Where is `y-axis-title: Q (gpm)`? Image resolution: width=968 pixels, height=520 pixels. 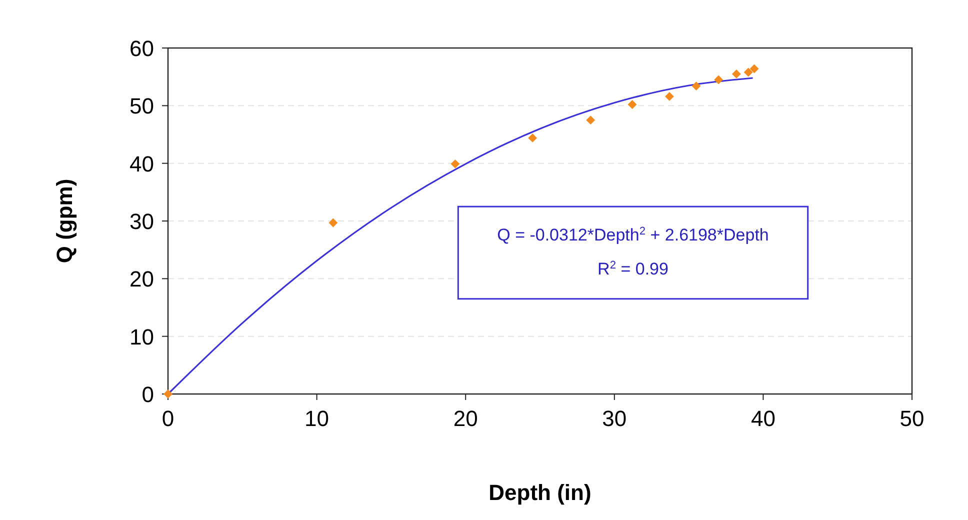 y-axis-title: Q (gpm) is located at coordinates (64, 221).